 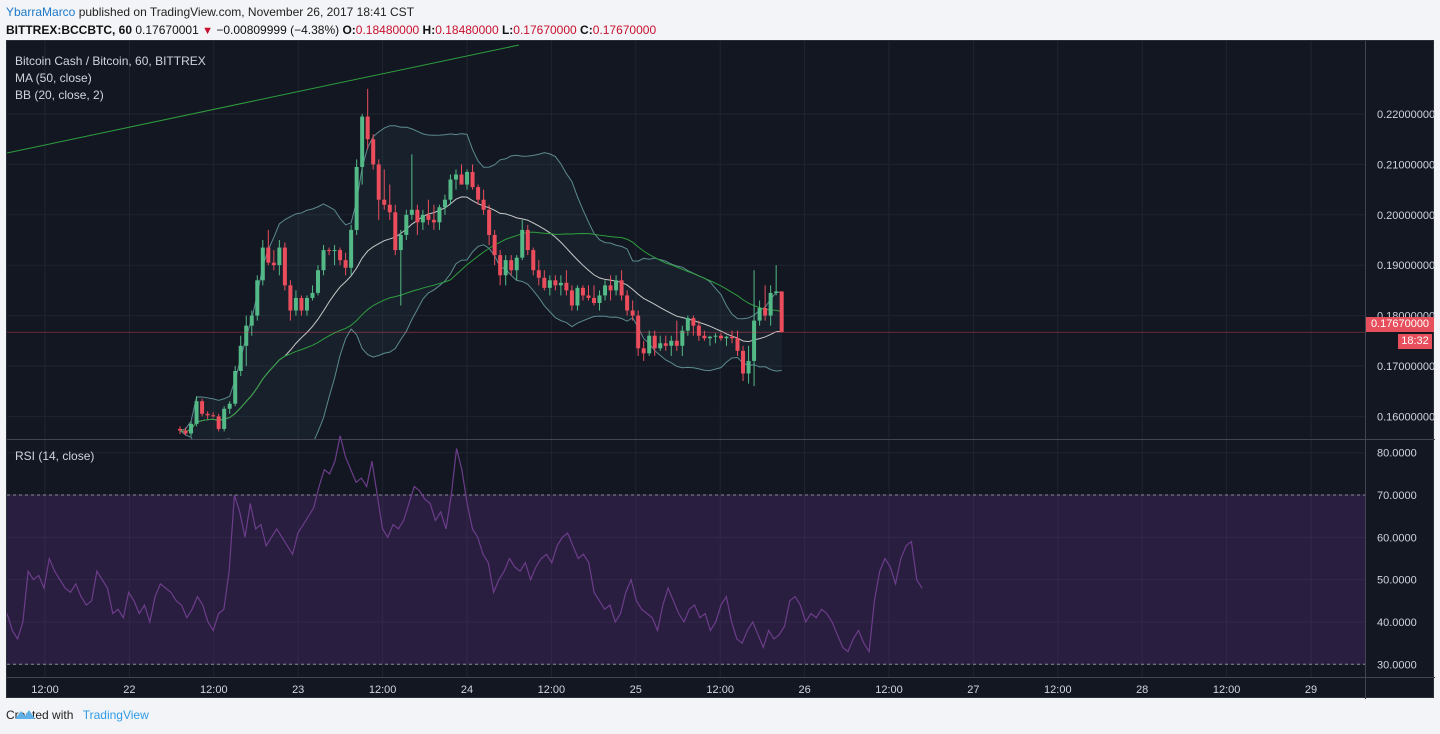 What do you see at coordinates (115, 715) in the screenshot?
I see `tradingview-link: TradingView` at bounding box center [115, 715].